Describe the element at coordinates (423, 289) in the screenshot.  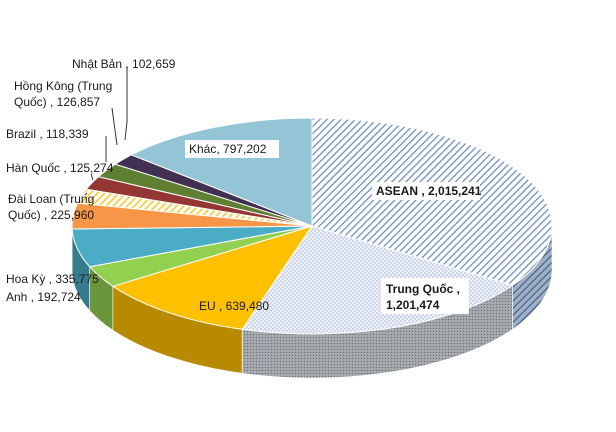
I see `label-trung-quoc-line1: Trung Quốc ,` at that location.